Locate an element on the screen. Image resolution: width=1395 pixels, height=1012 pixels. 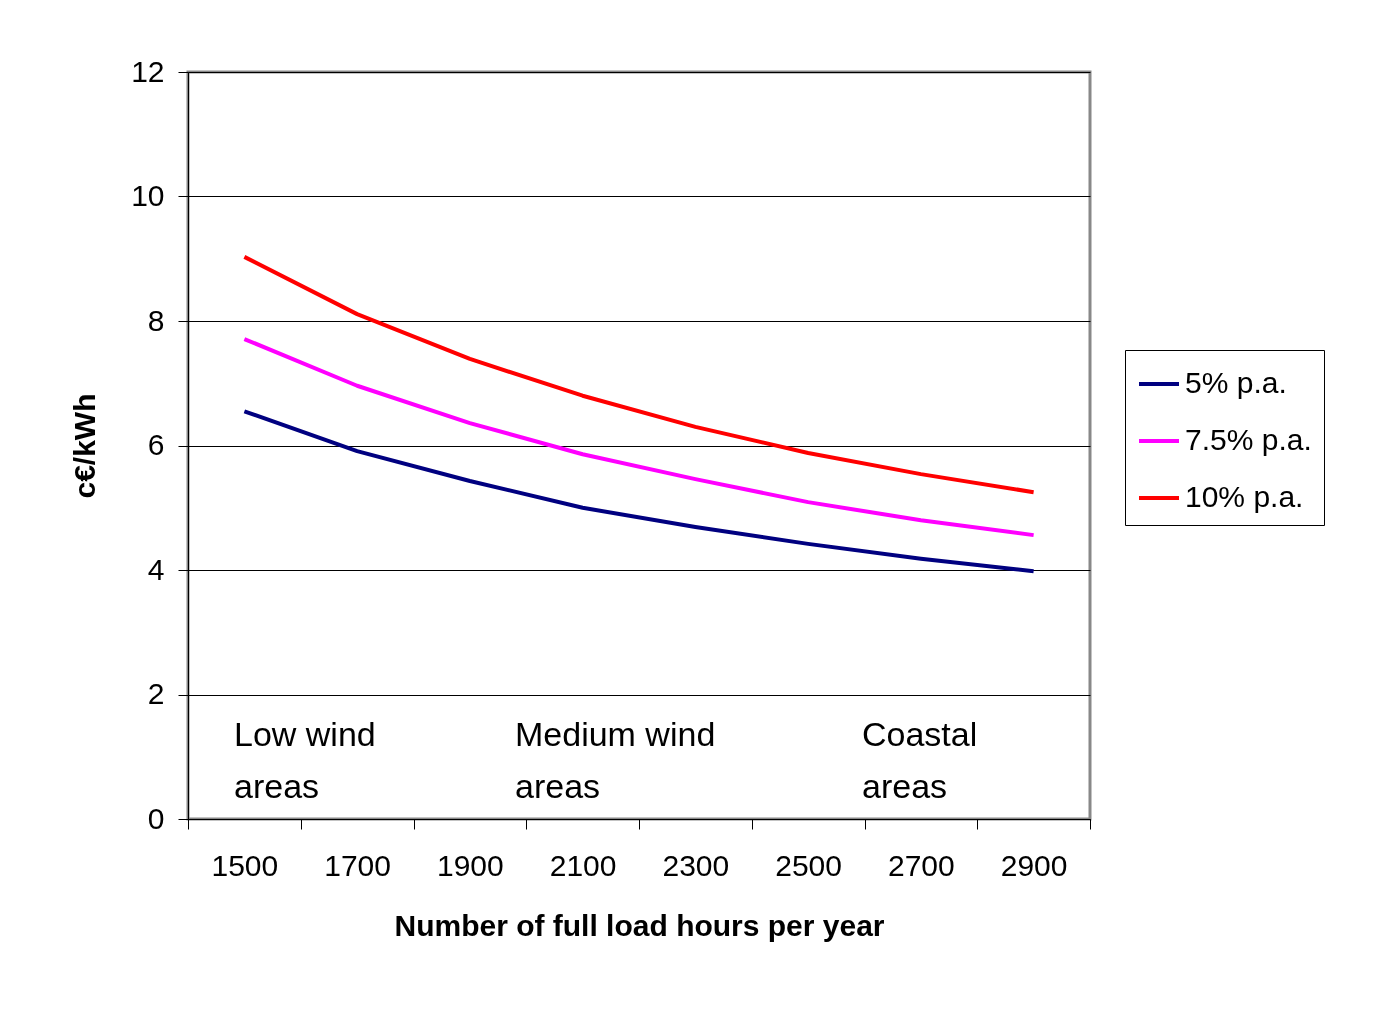
legend-label: 5% p.a. is located at coordinates (1236, 382).